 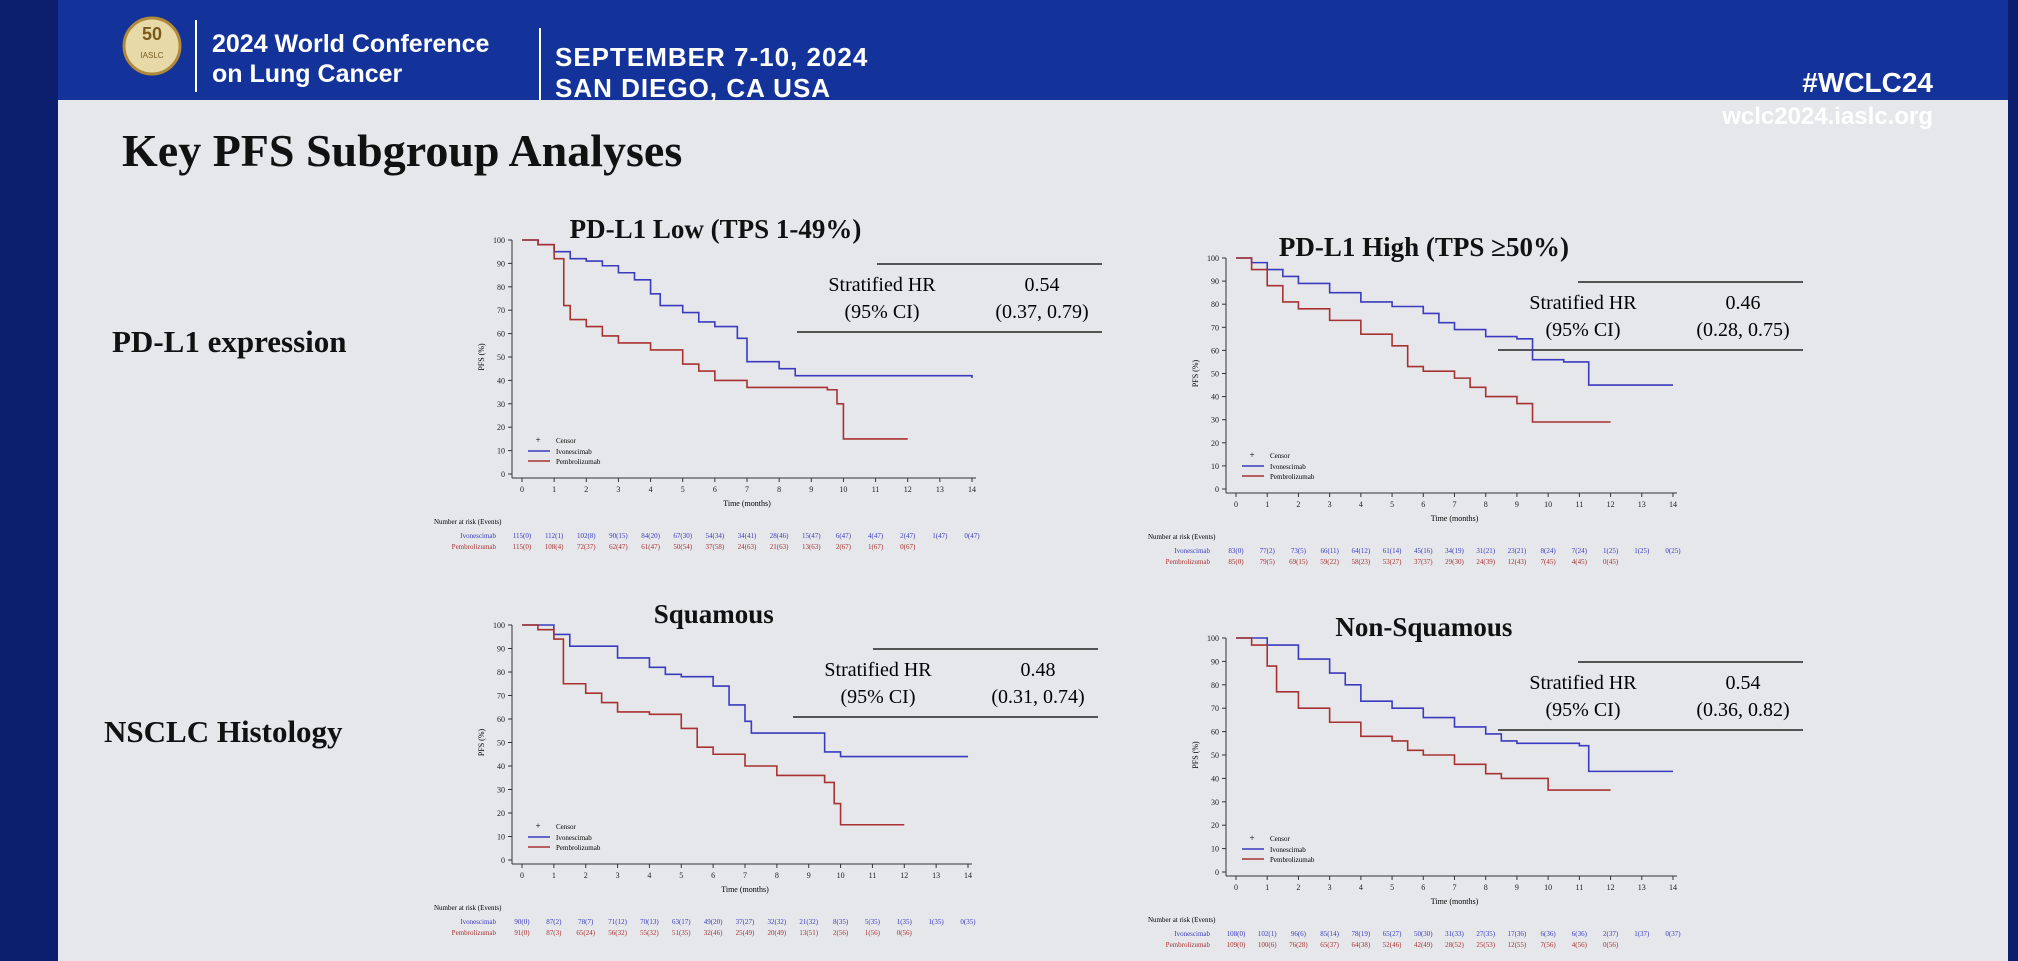 What do you see at coordinates (554, 547) in the screenshot?
I see `at-risk-value: 108(4)` at bounding box center [554, 547].